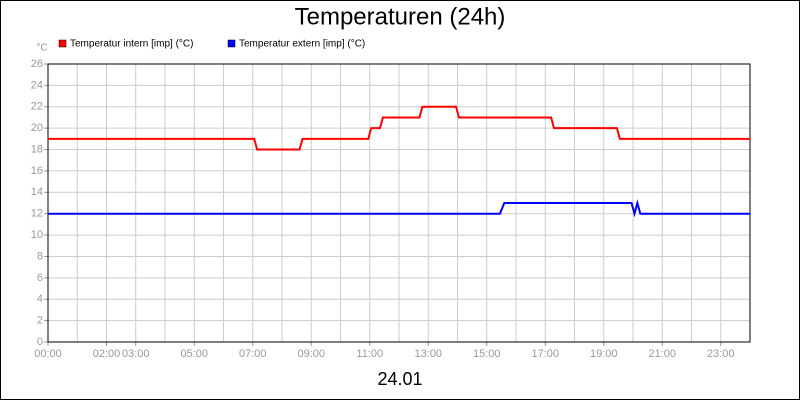  Describe the element at coordinates (194, 354) in the screenshot. I see `x-tick-label: 05:00` at that location.